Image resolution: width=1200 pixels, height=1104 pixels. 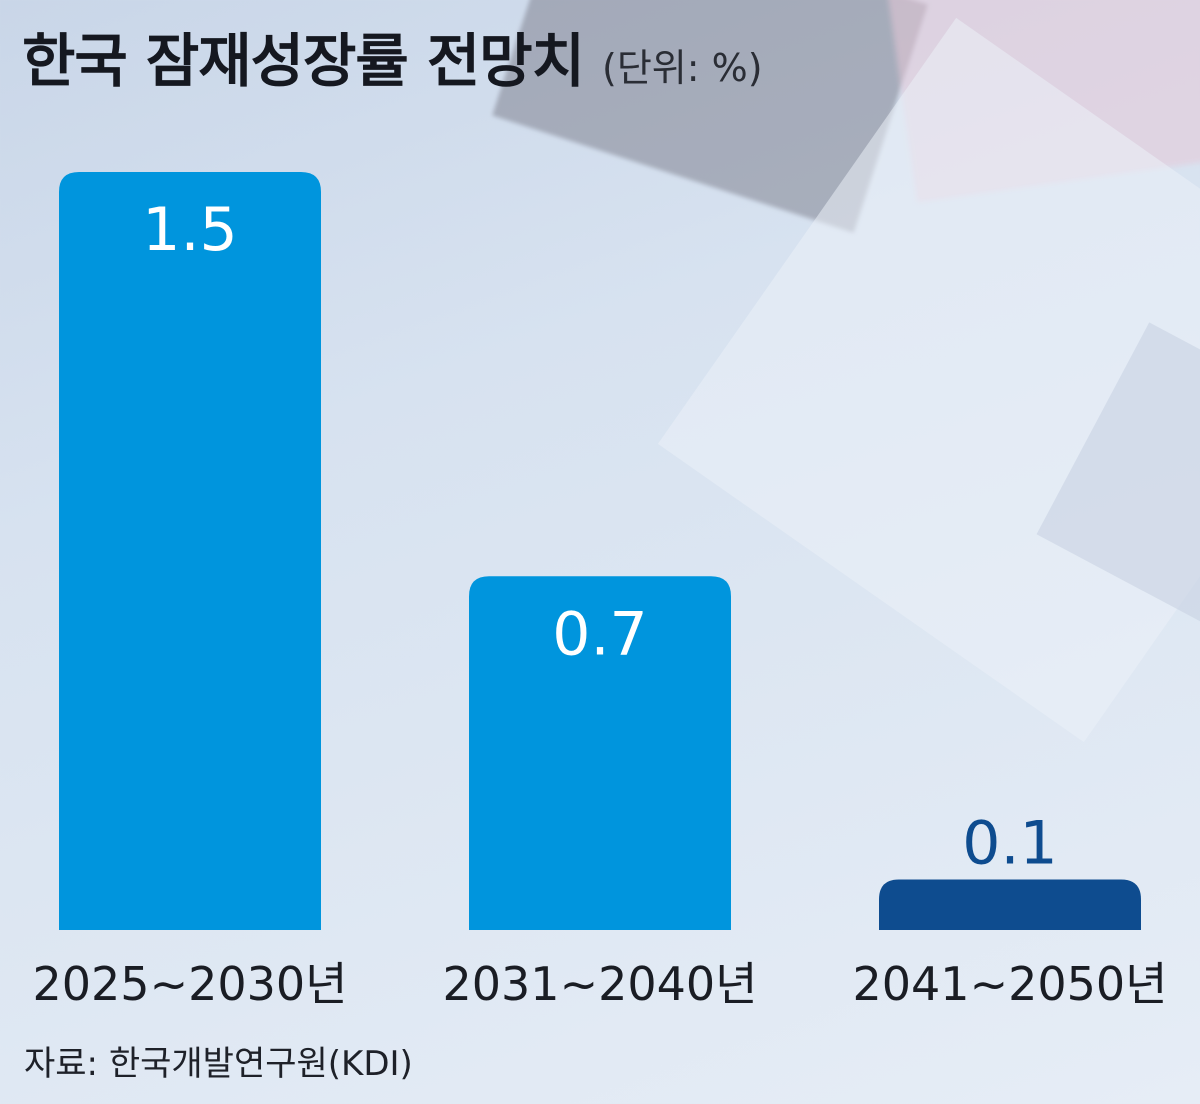 What do you see at coordinates (599, 634) in the screenshot?
I see `data-label-2: 0.7` at bounding box center [599, 634].